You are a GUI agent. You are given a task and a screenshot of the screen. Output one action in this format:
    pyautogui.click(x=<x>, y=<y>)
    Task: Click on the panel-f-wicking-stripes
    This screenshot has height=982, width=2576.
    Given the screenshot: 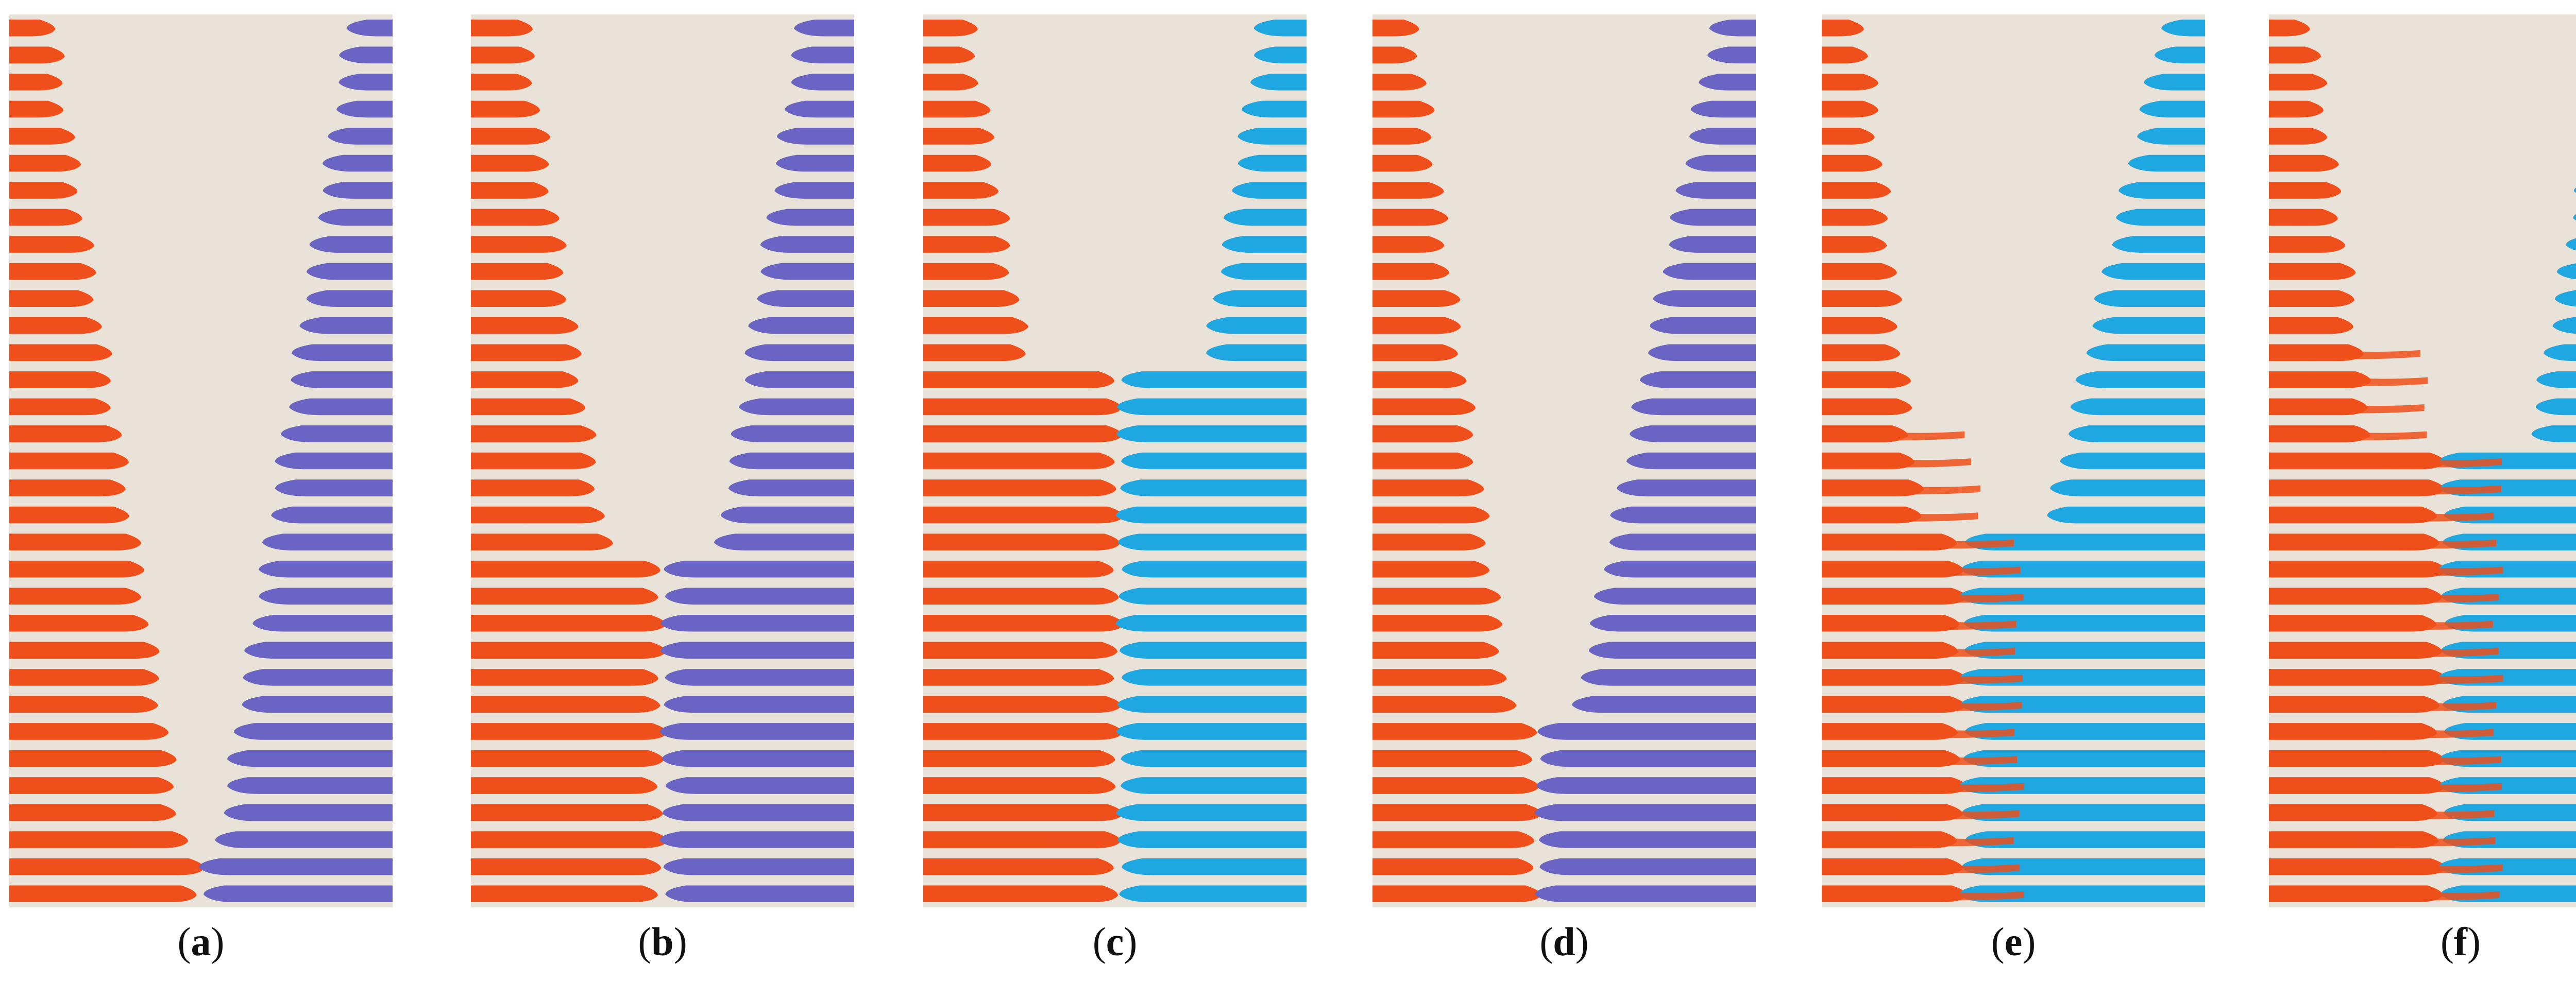 What is the action you would take?
    pyautogui.click(x=2423, y=460)
    